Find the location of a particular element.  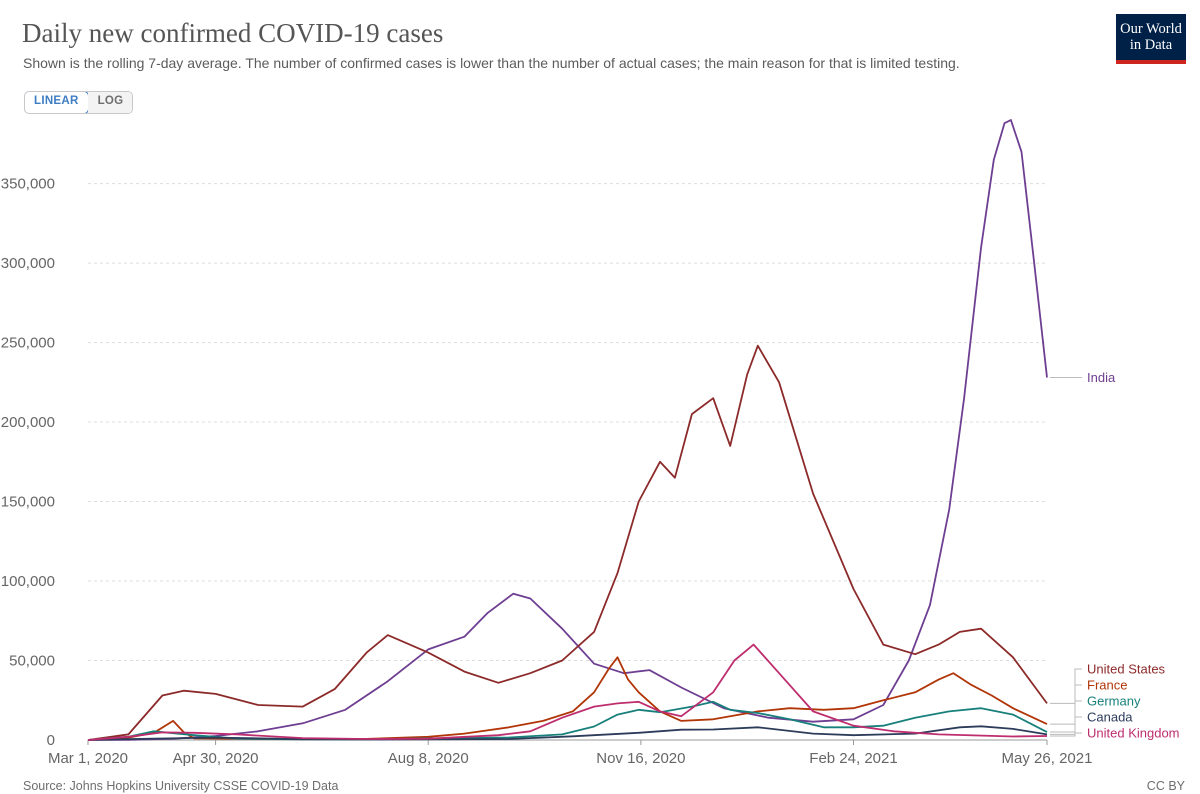

series-label-canada: Canada is located at coordinates (1110, 717).